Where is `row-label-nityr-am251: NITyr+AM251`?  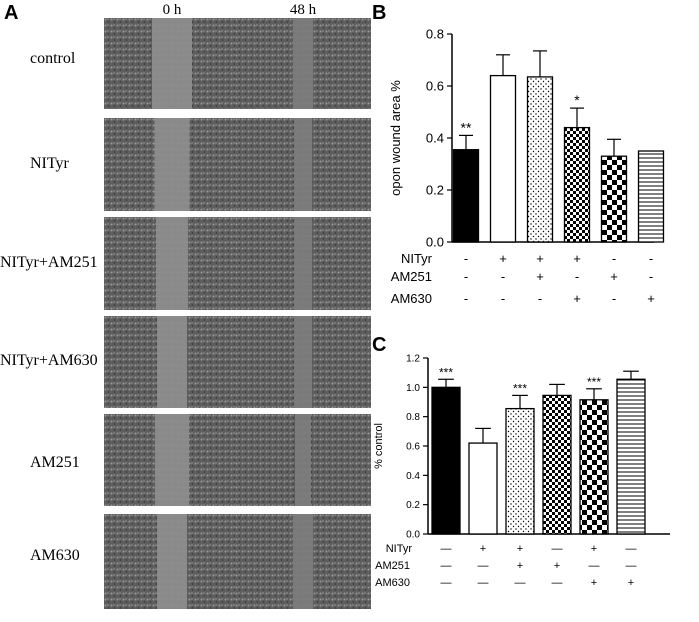 row-label-nityr-am251: NITyr+AM251 is located at coordinates (49, 262).